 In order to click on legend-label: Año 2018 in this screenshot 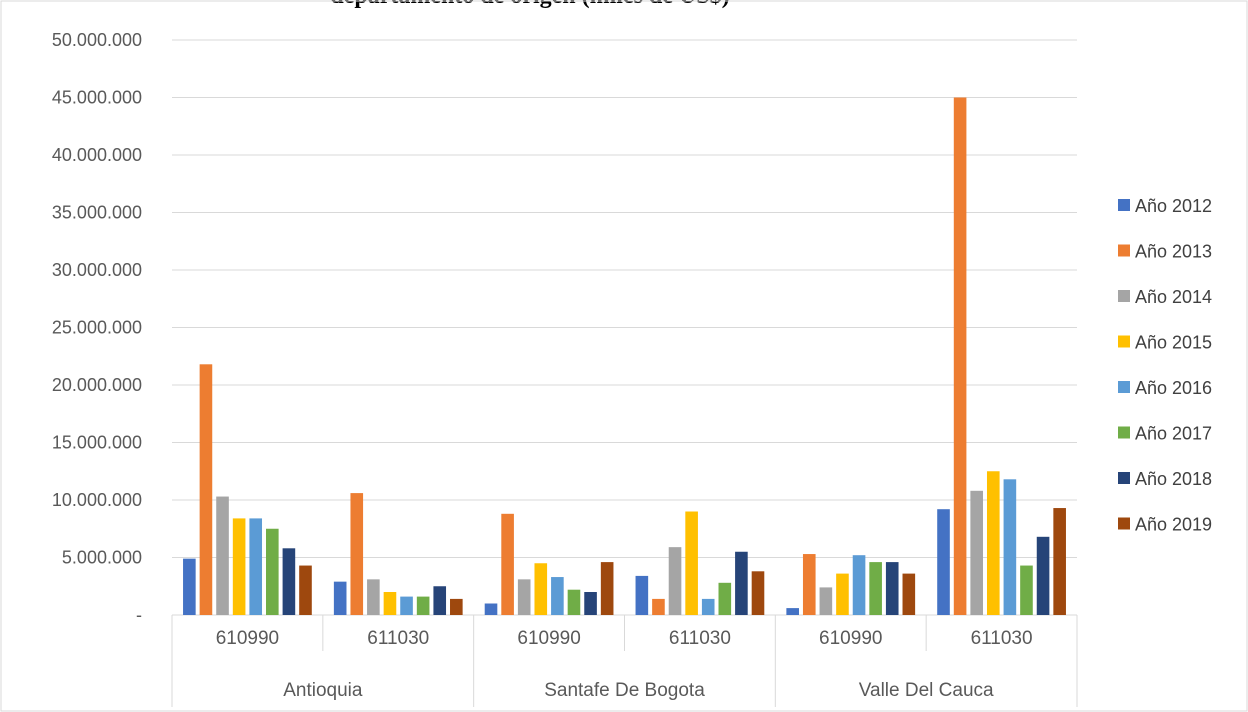, I will do `click(1173, 479)`.